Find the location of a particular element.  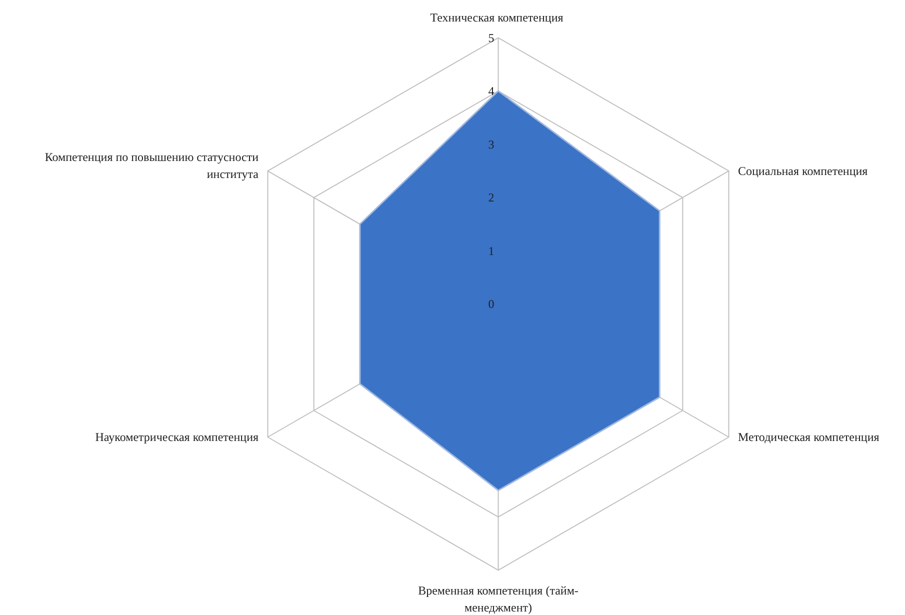

y-tick-label: 5 is located at coordinates (491, 37).